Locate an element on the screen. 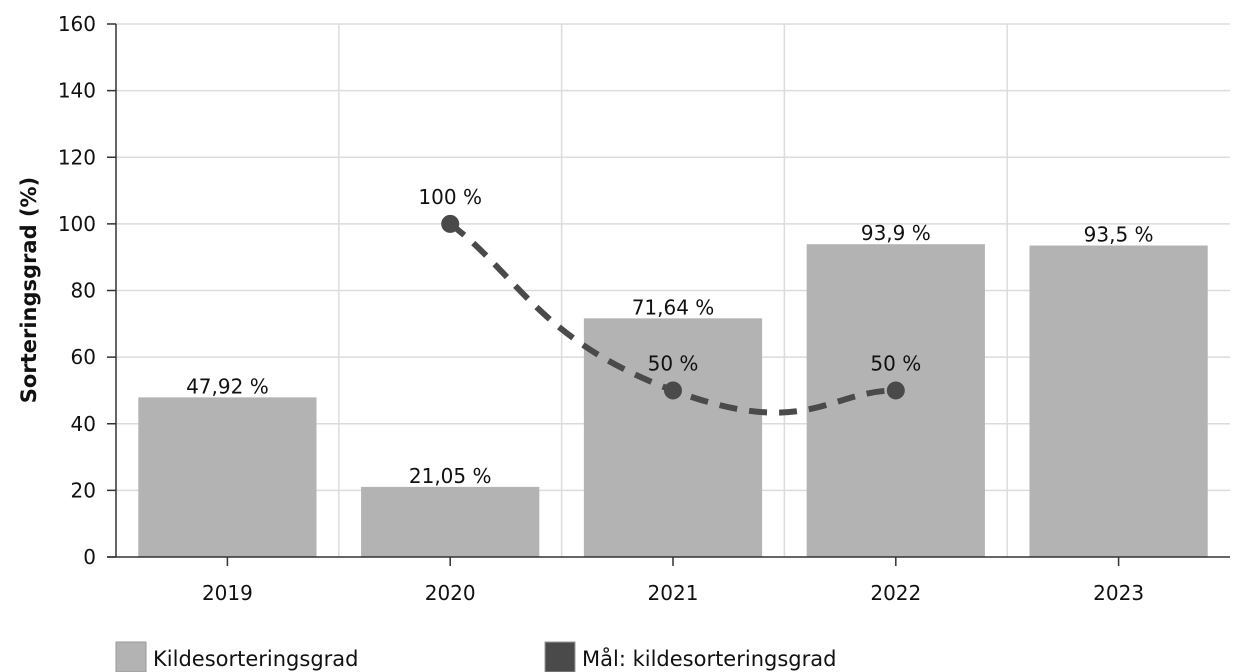 The width and height of the screenshot is (1242, 672). target-value-label: 100 % is located at coordinates (450, 197).